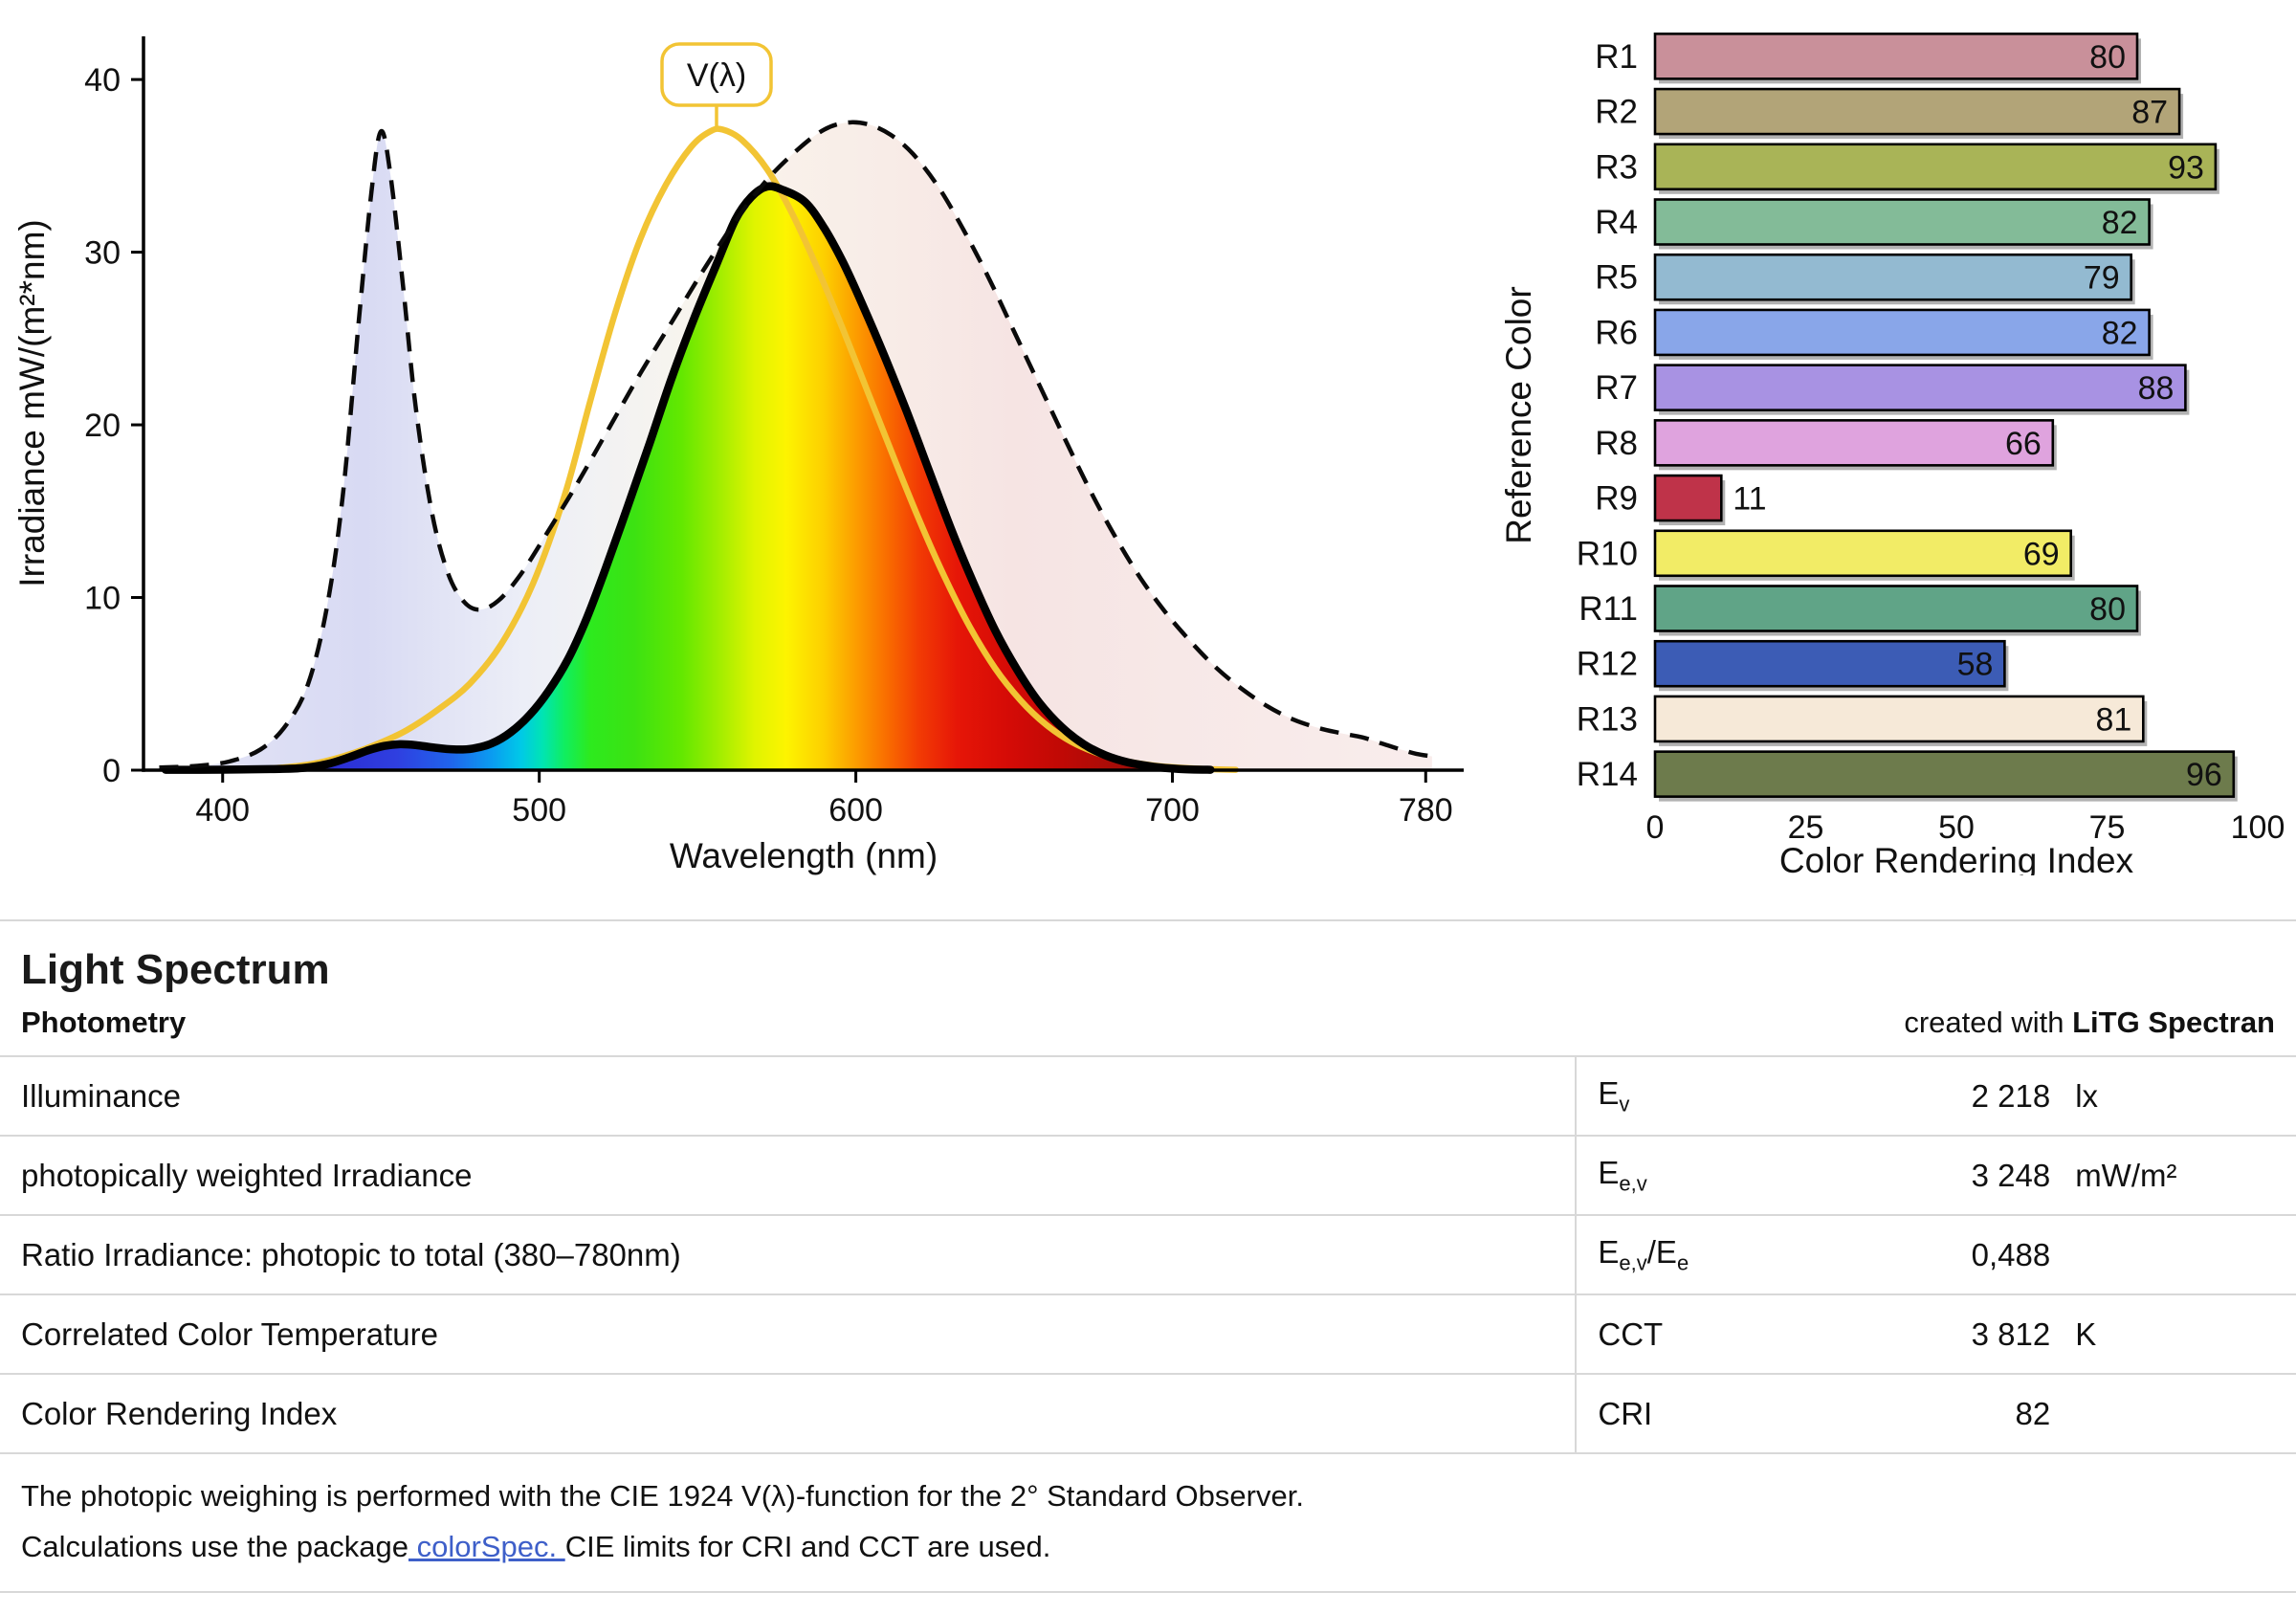 This screenshot has width=2296, height=1614. What do you see at coordinates (2033, 1413) in the screenshot?
I see `row-value: 82` at bounding box center [2033, 1413].